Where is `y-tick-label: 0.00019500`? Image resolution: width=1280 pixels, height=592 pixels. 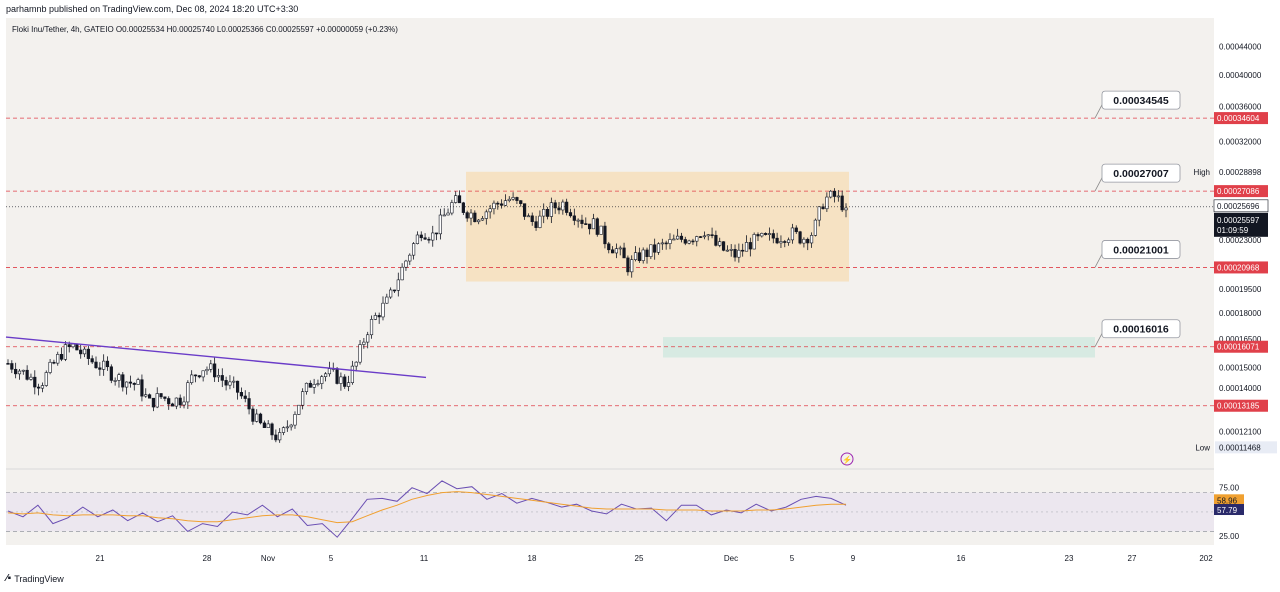 y-tick-label: 0.00019500 is located at coordinates (1240, 289).